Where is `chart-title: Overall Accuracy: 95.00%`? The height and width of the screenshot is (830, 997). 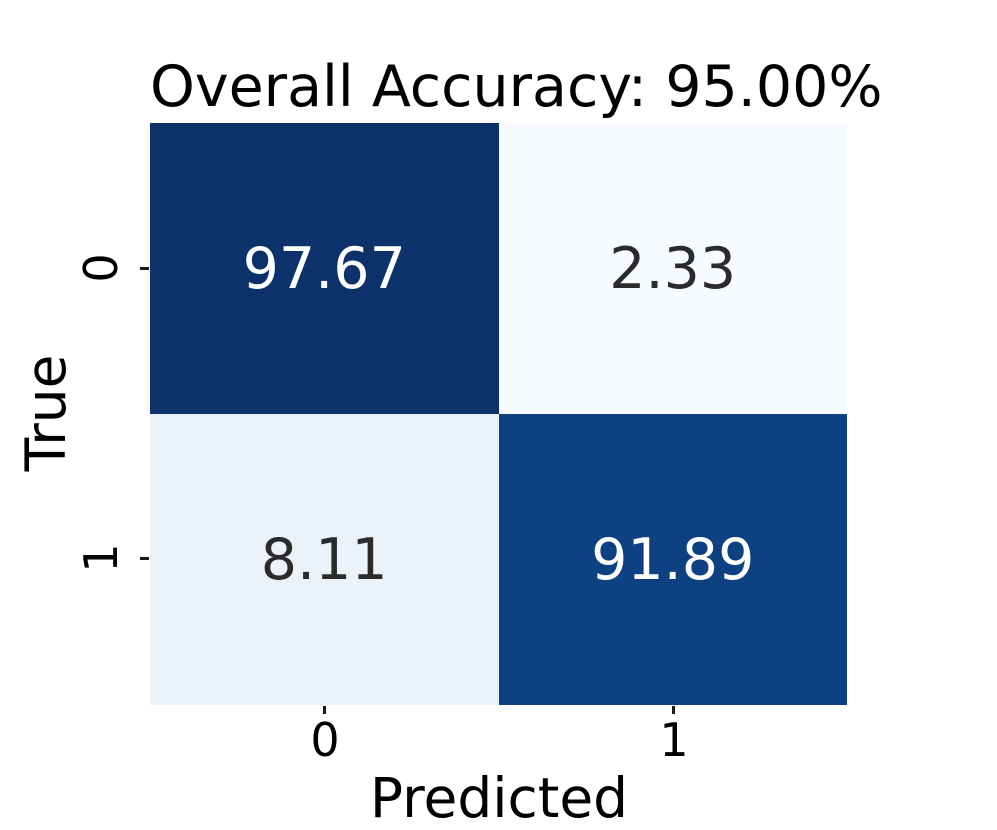
chart-title: Overall Accuracy: 95.00% is located at coordinates (516, 87).